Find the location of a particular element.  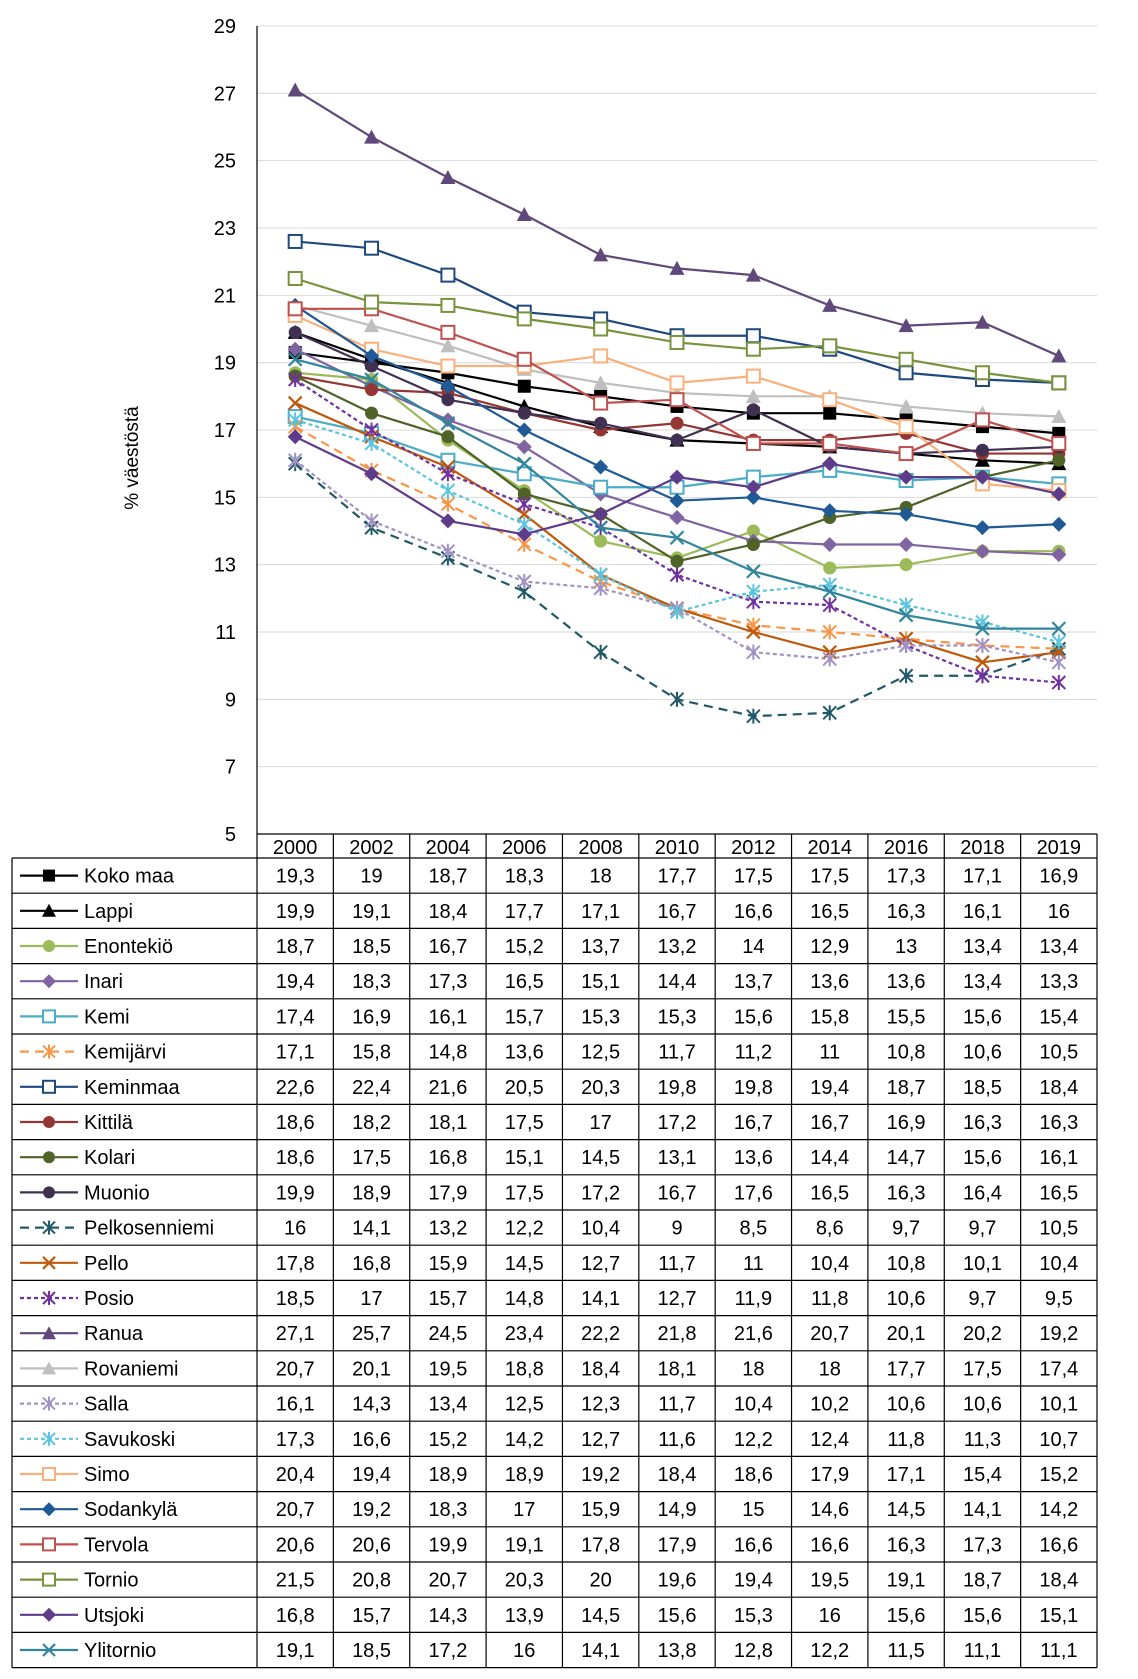

table-cell-kemijärvi-2002: 15,8 is located at coordinates (371, 1053).